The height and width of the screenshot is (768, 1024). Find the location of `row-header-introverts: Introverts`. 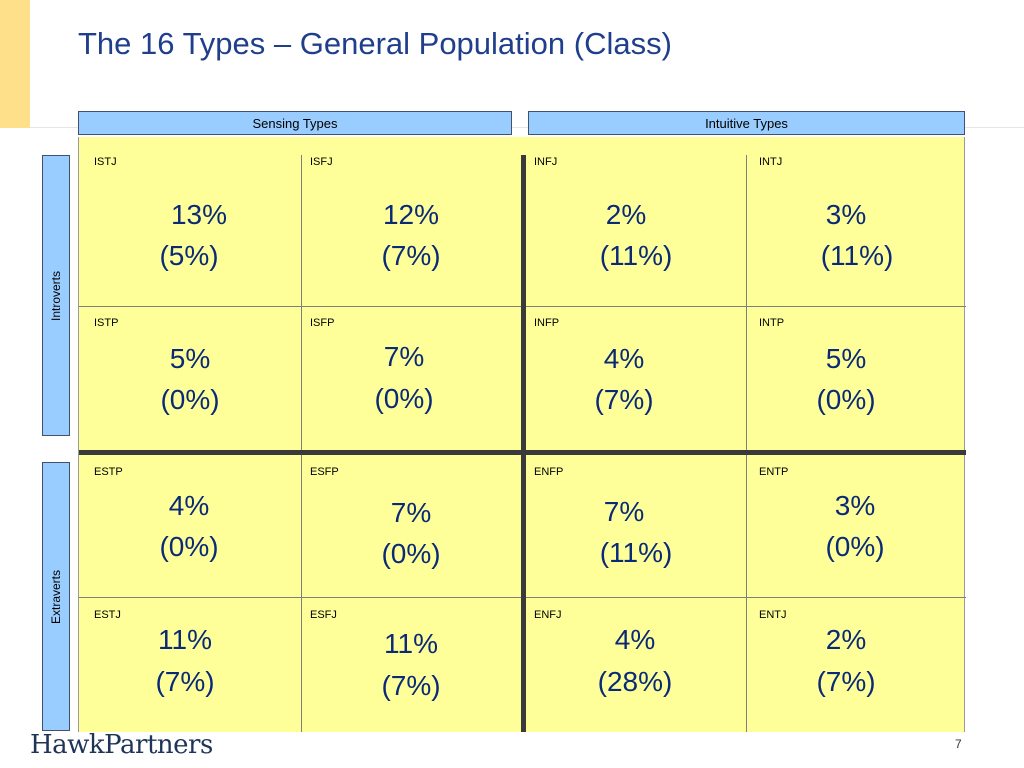

row-header-introverts: Introverts is located at coordinates (56, 295).